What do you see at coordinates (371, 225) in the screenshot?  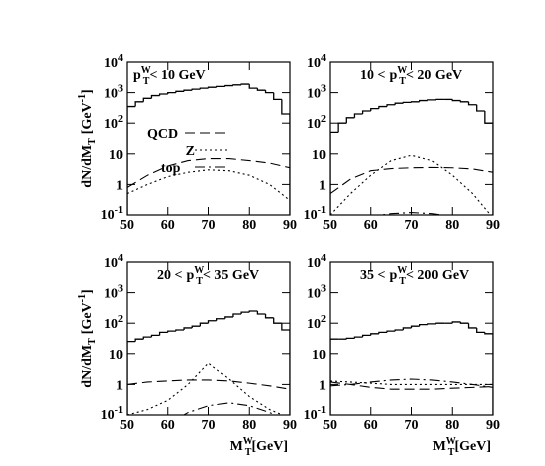 I see `x-tick-label: 60` at bounding box center [371, 225].